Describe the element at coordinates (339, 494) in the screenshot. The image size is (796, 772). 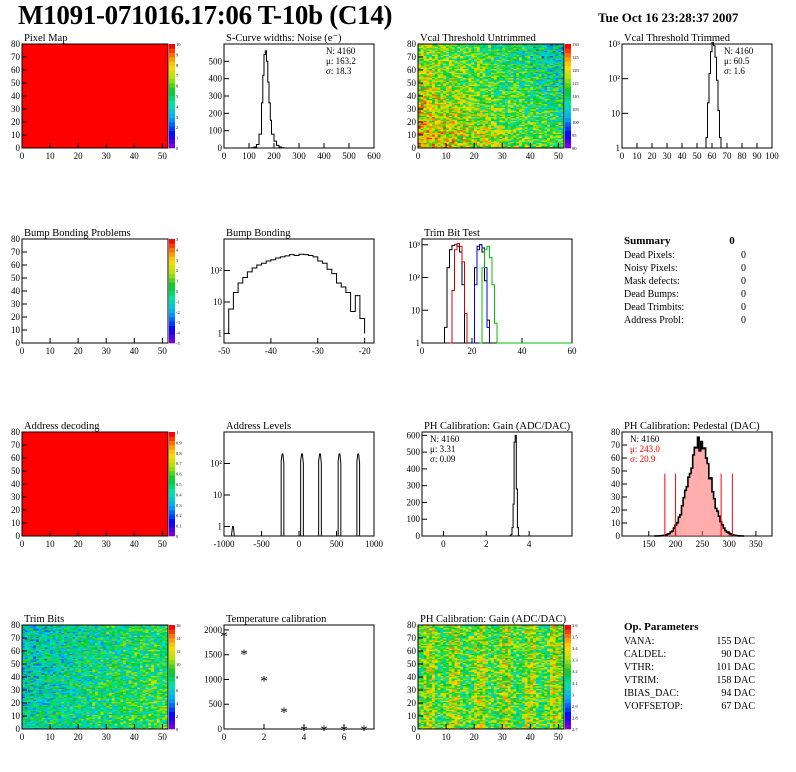
I see `address-peak` at that location.